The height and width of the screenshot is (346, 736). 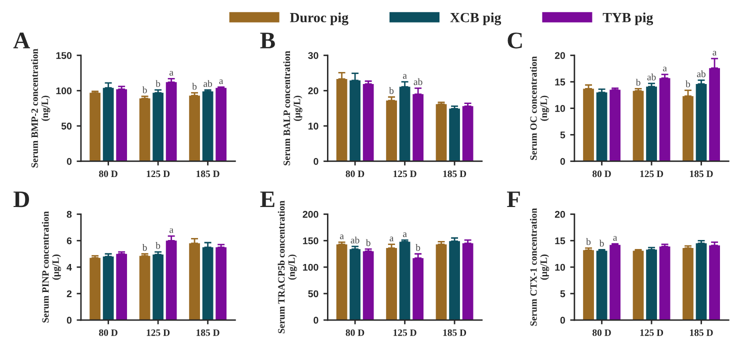 What do you see at coordinates (21, 40) in the screenshot?
I see `chart-title: A` at bounding box center [21, 40].